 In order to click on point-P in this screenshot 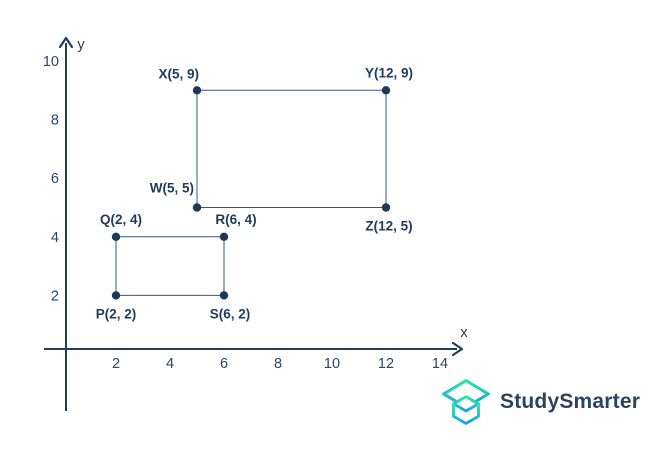, I will do `click(116, 295)`.